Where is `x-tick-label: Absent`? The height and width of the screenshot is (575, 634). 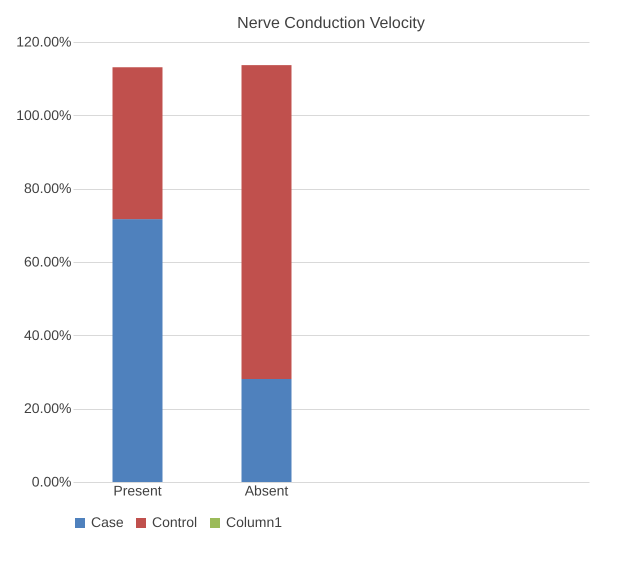 x-tick-label: Absent is located at coordinates (266, 490).